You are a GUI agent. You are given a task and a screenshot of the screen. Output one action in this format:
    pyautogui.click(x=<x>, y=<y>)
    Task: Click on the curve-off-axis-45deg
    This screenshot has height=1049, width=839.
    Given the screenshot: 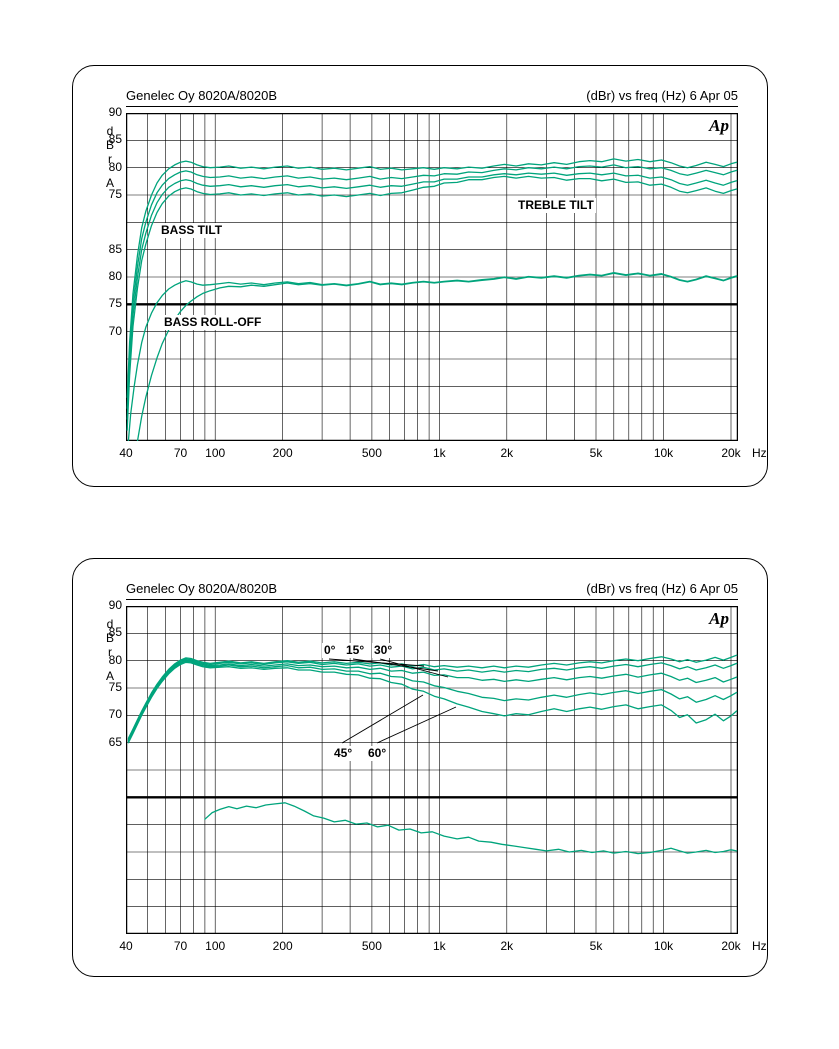 What is the action you would take?
    pyautogui.click(x=432, y=701)
    